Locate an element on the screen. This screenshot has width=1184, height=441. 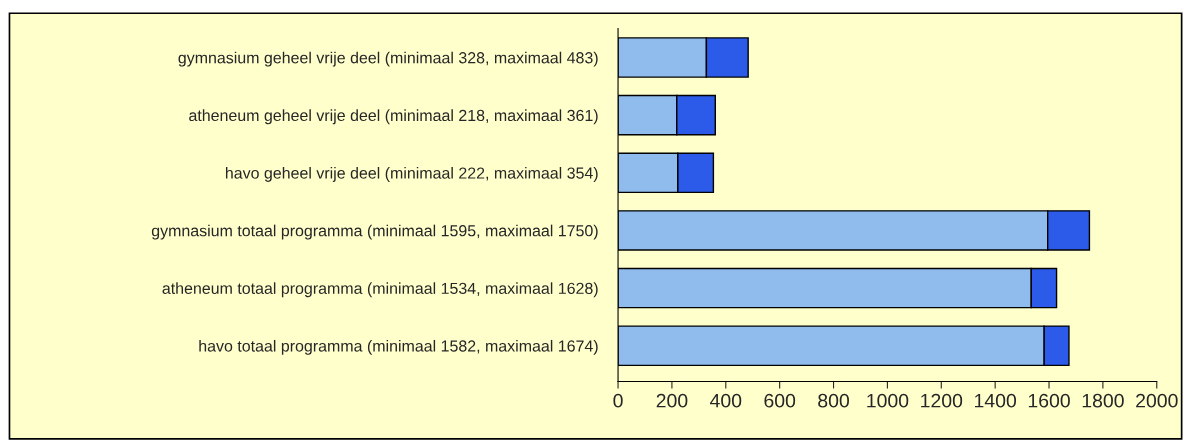
x-tick-label: 600 is located at coordinates (780, 400).